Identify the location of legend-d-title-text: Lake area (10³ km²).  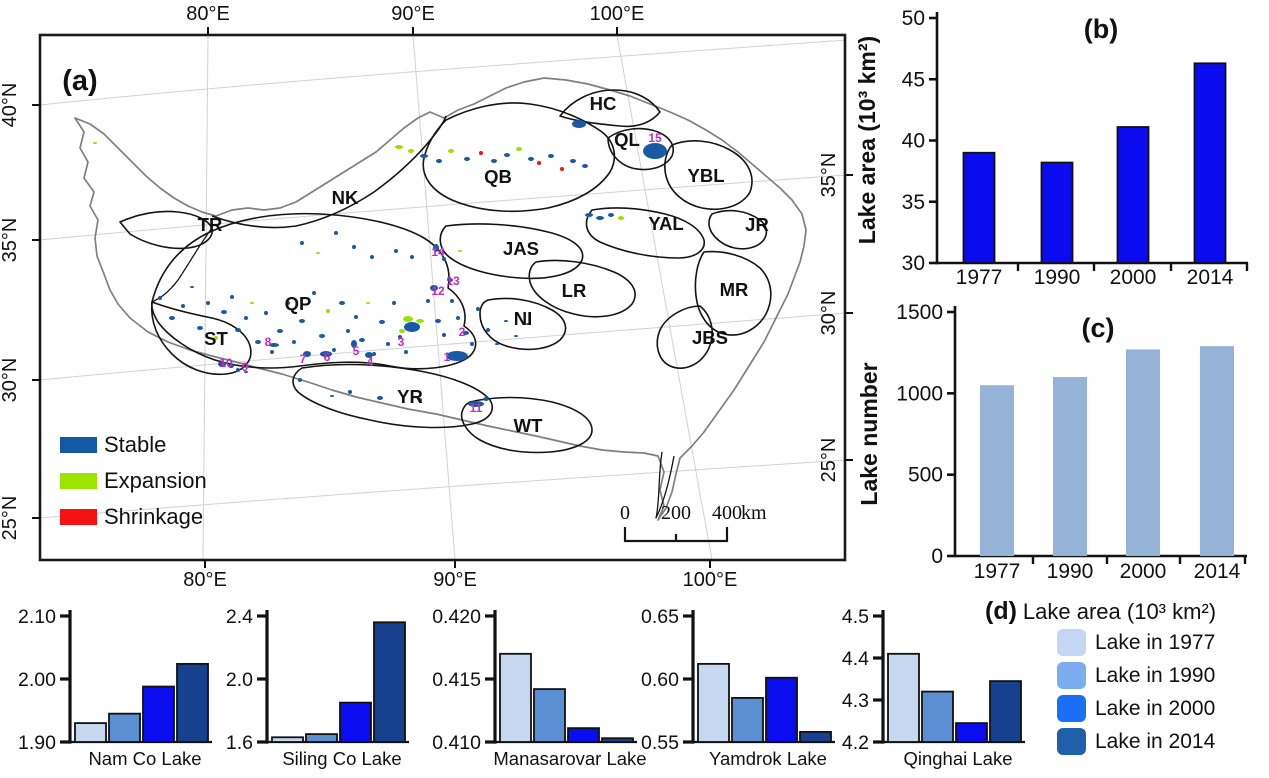
(1119, 611).